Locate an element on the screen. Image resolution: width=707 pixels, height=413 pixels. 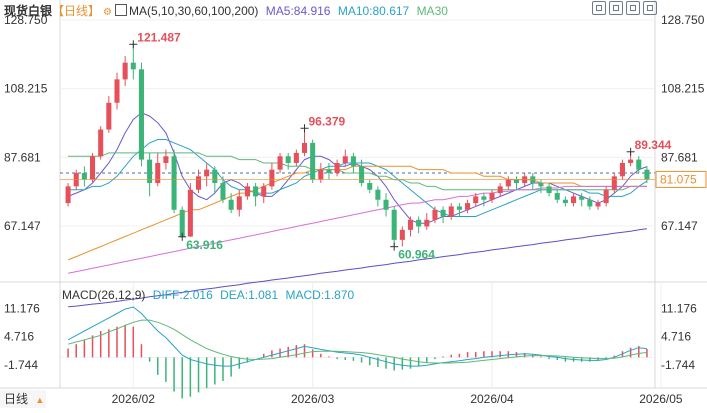
zoom-in-icon is located at coordinates (616, 8).